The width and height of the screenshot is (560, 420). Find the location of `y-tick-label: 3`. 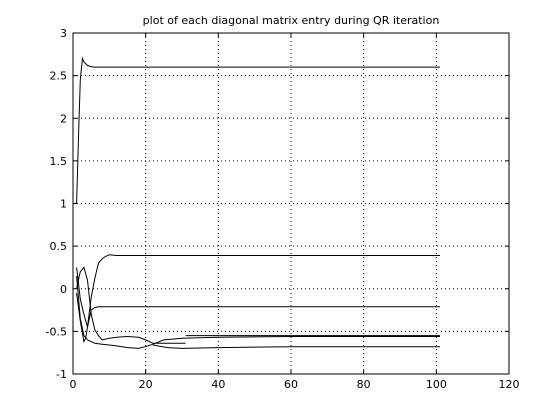

y-tick-label: 3 is located at coordinates (63, 33).